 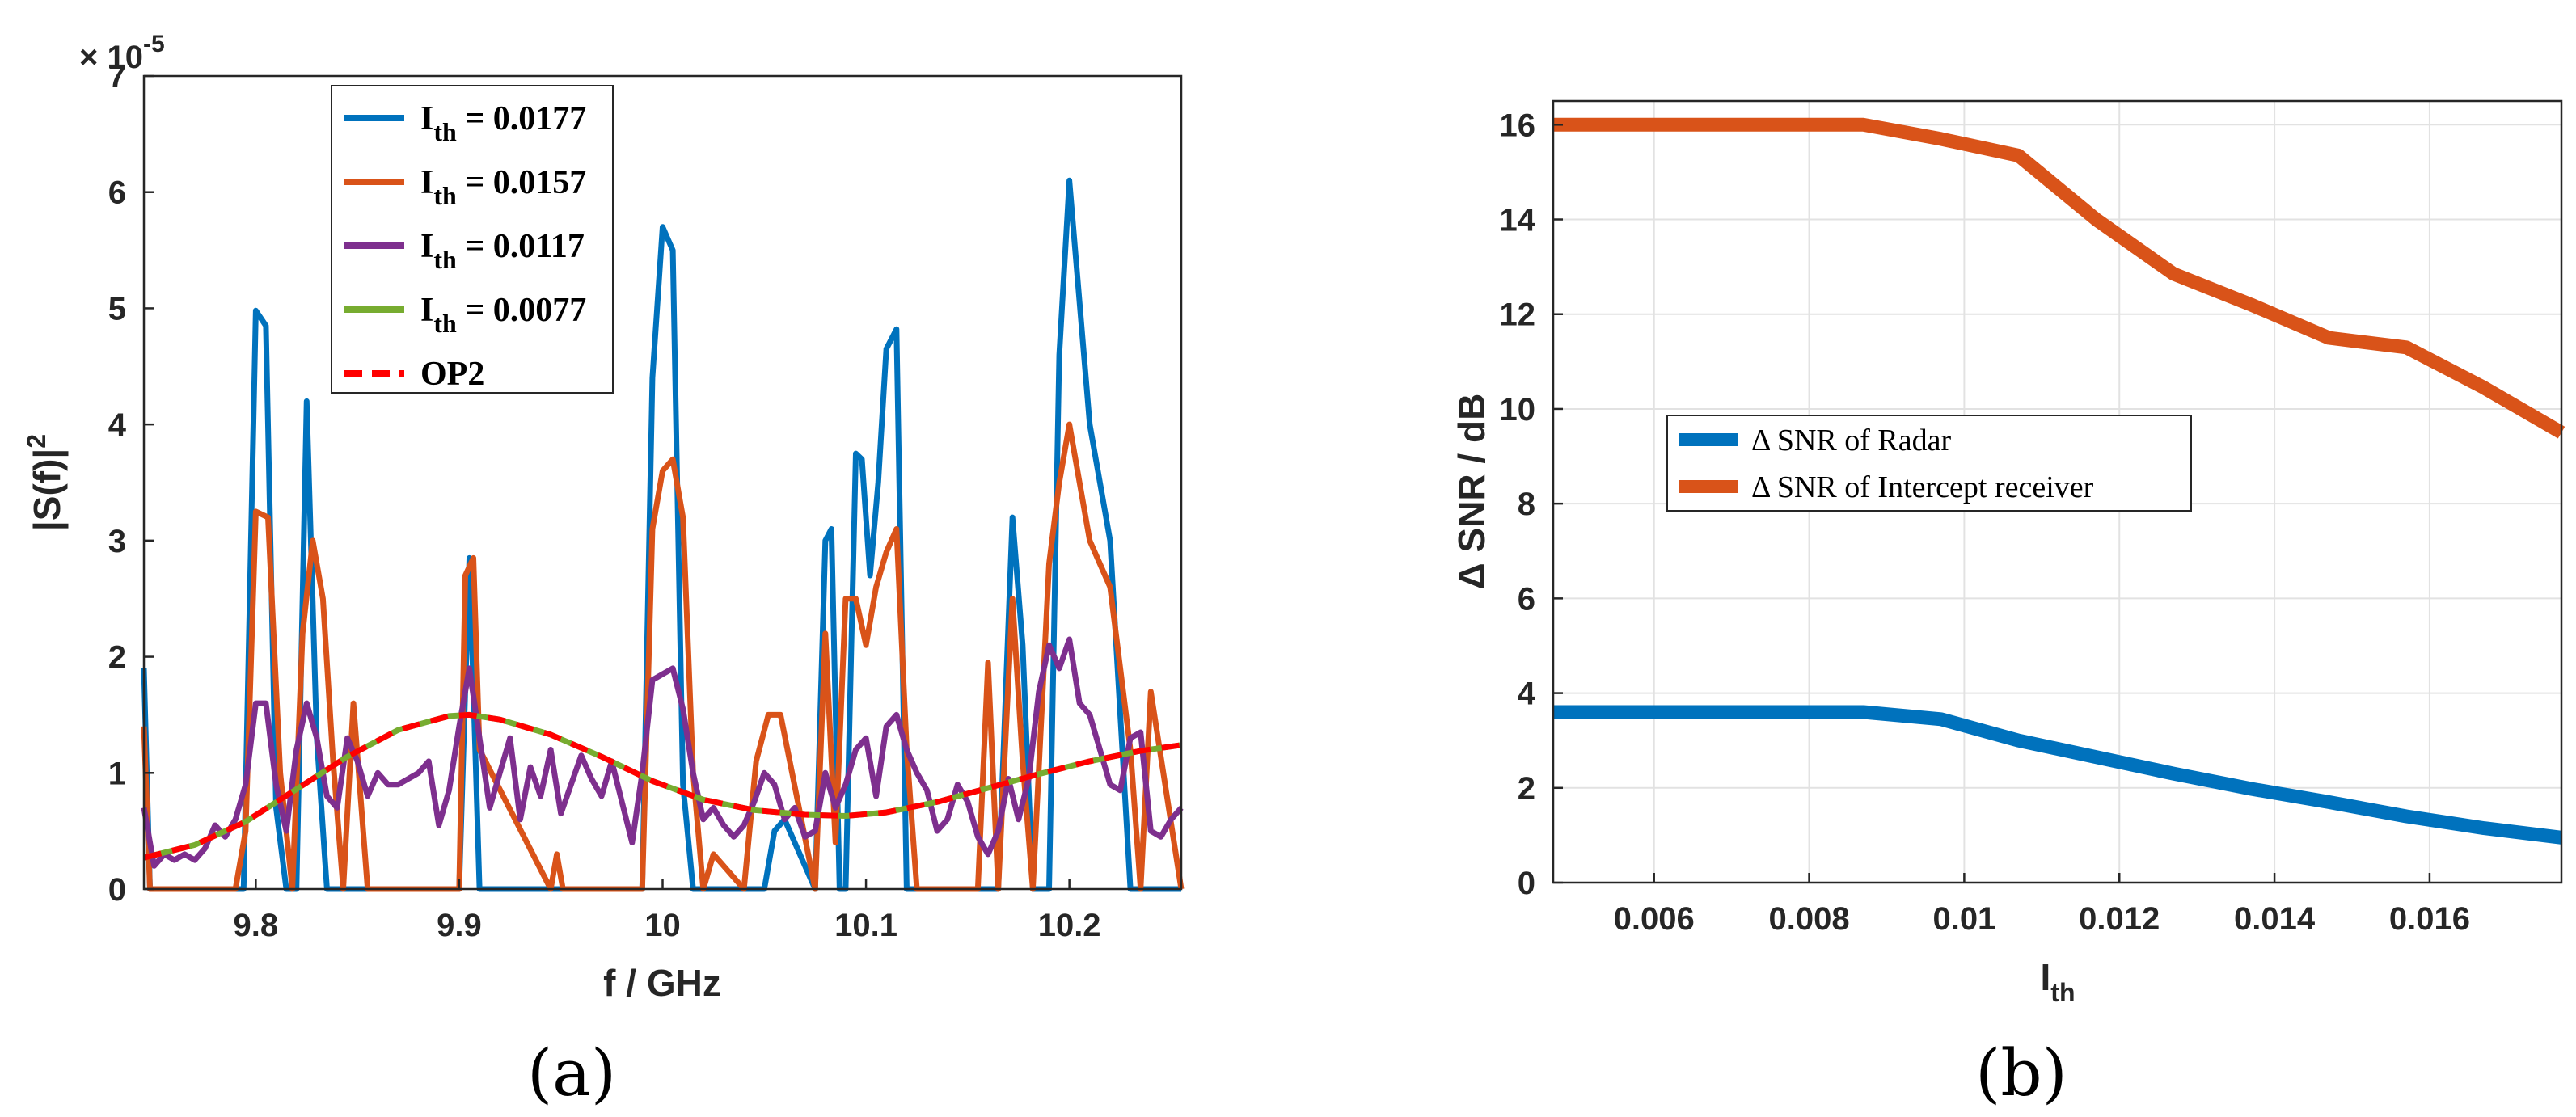 What do you see at coordinates (503, 315) in the screenshot?
I see `a-legend-label-4: Ith = 0.0077` at bounding box center [503, 315].